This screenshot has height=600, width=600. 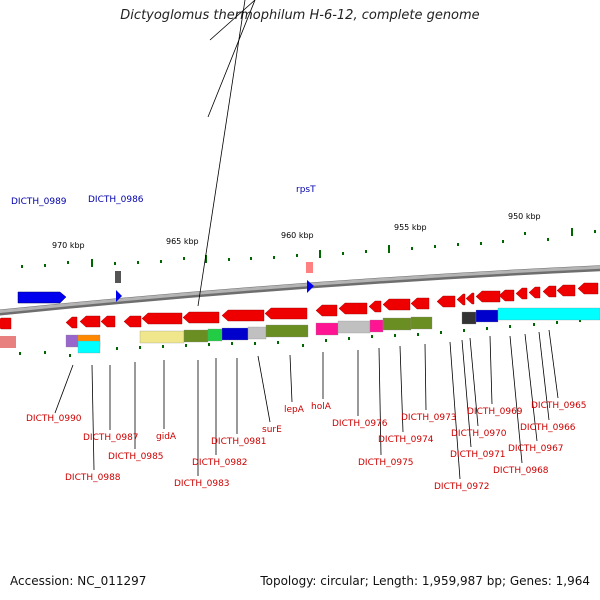 I want to click on gene-label-dicth-0968: DICTH_0968, so click(x=521, y=471).